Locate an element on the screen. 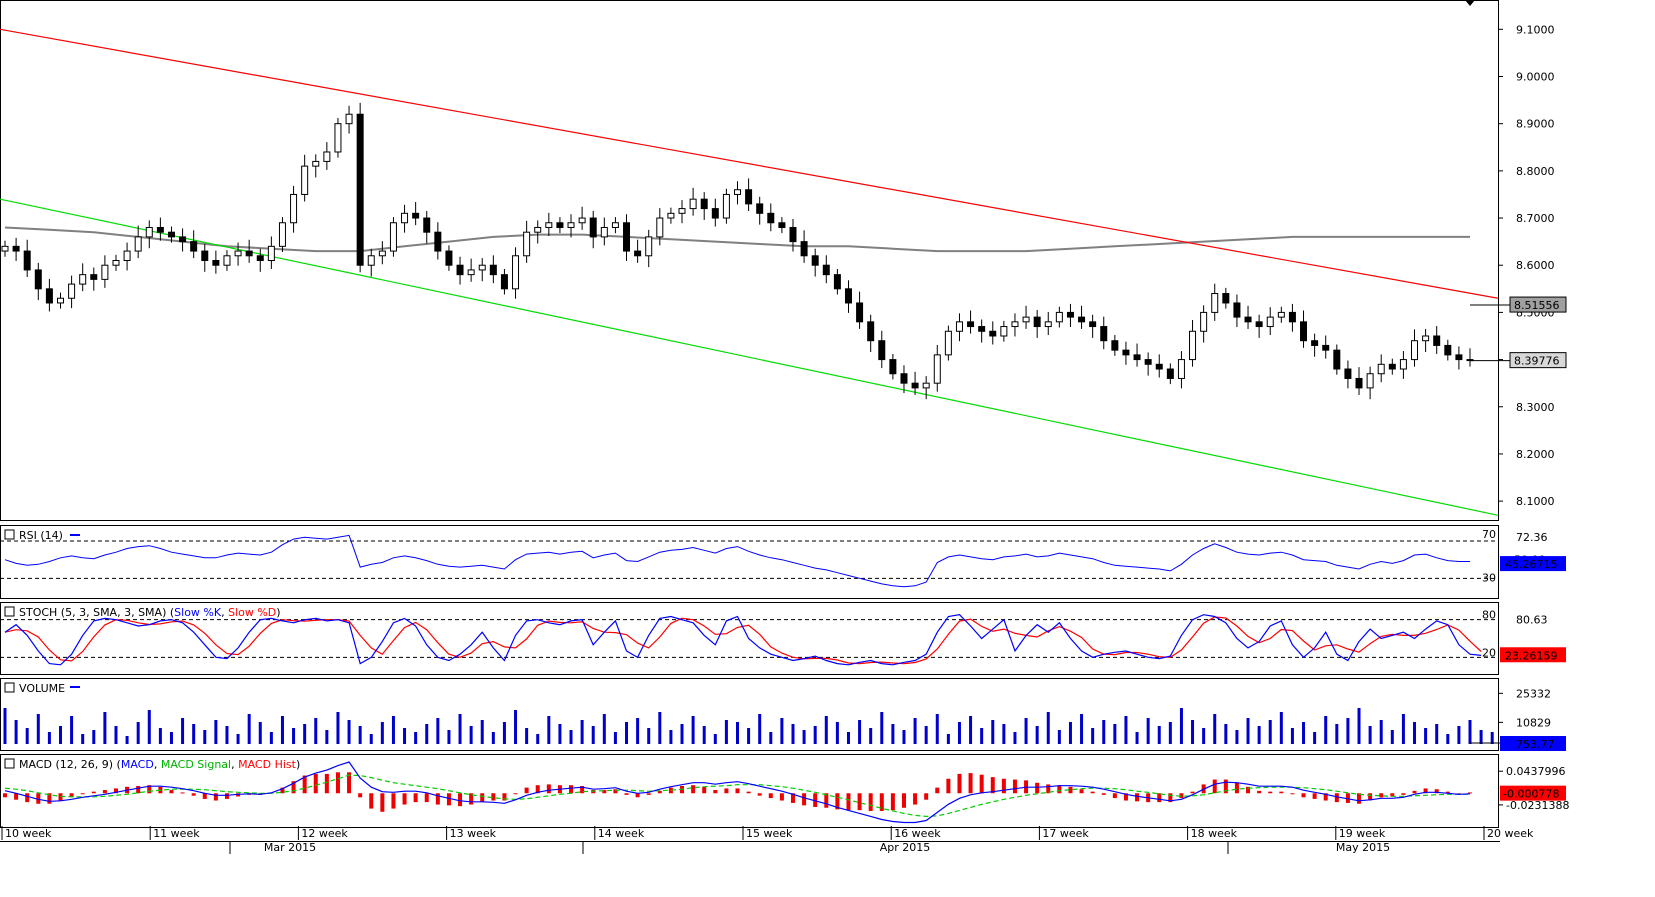 This screenshot has height=897, width=1655. macd-close-box is located at coordinates (9, 763).